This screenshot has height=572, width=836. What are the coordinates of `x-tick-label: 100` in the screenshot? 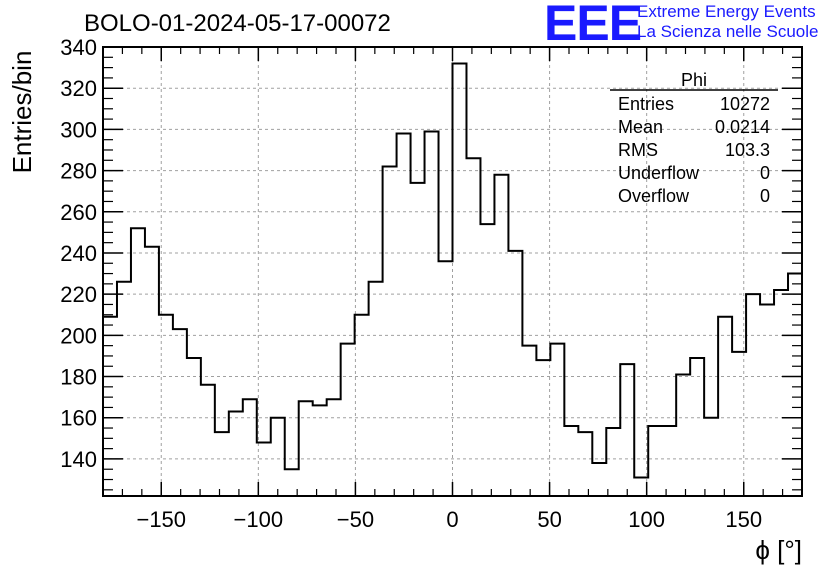 It's located at (646, 519).